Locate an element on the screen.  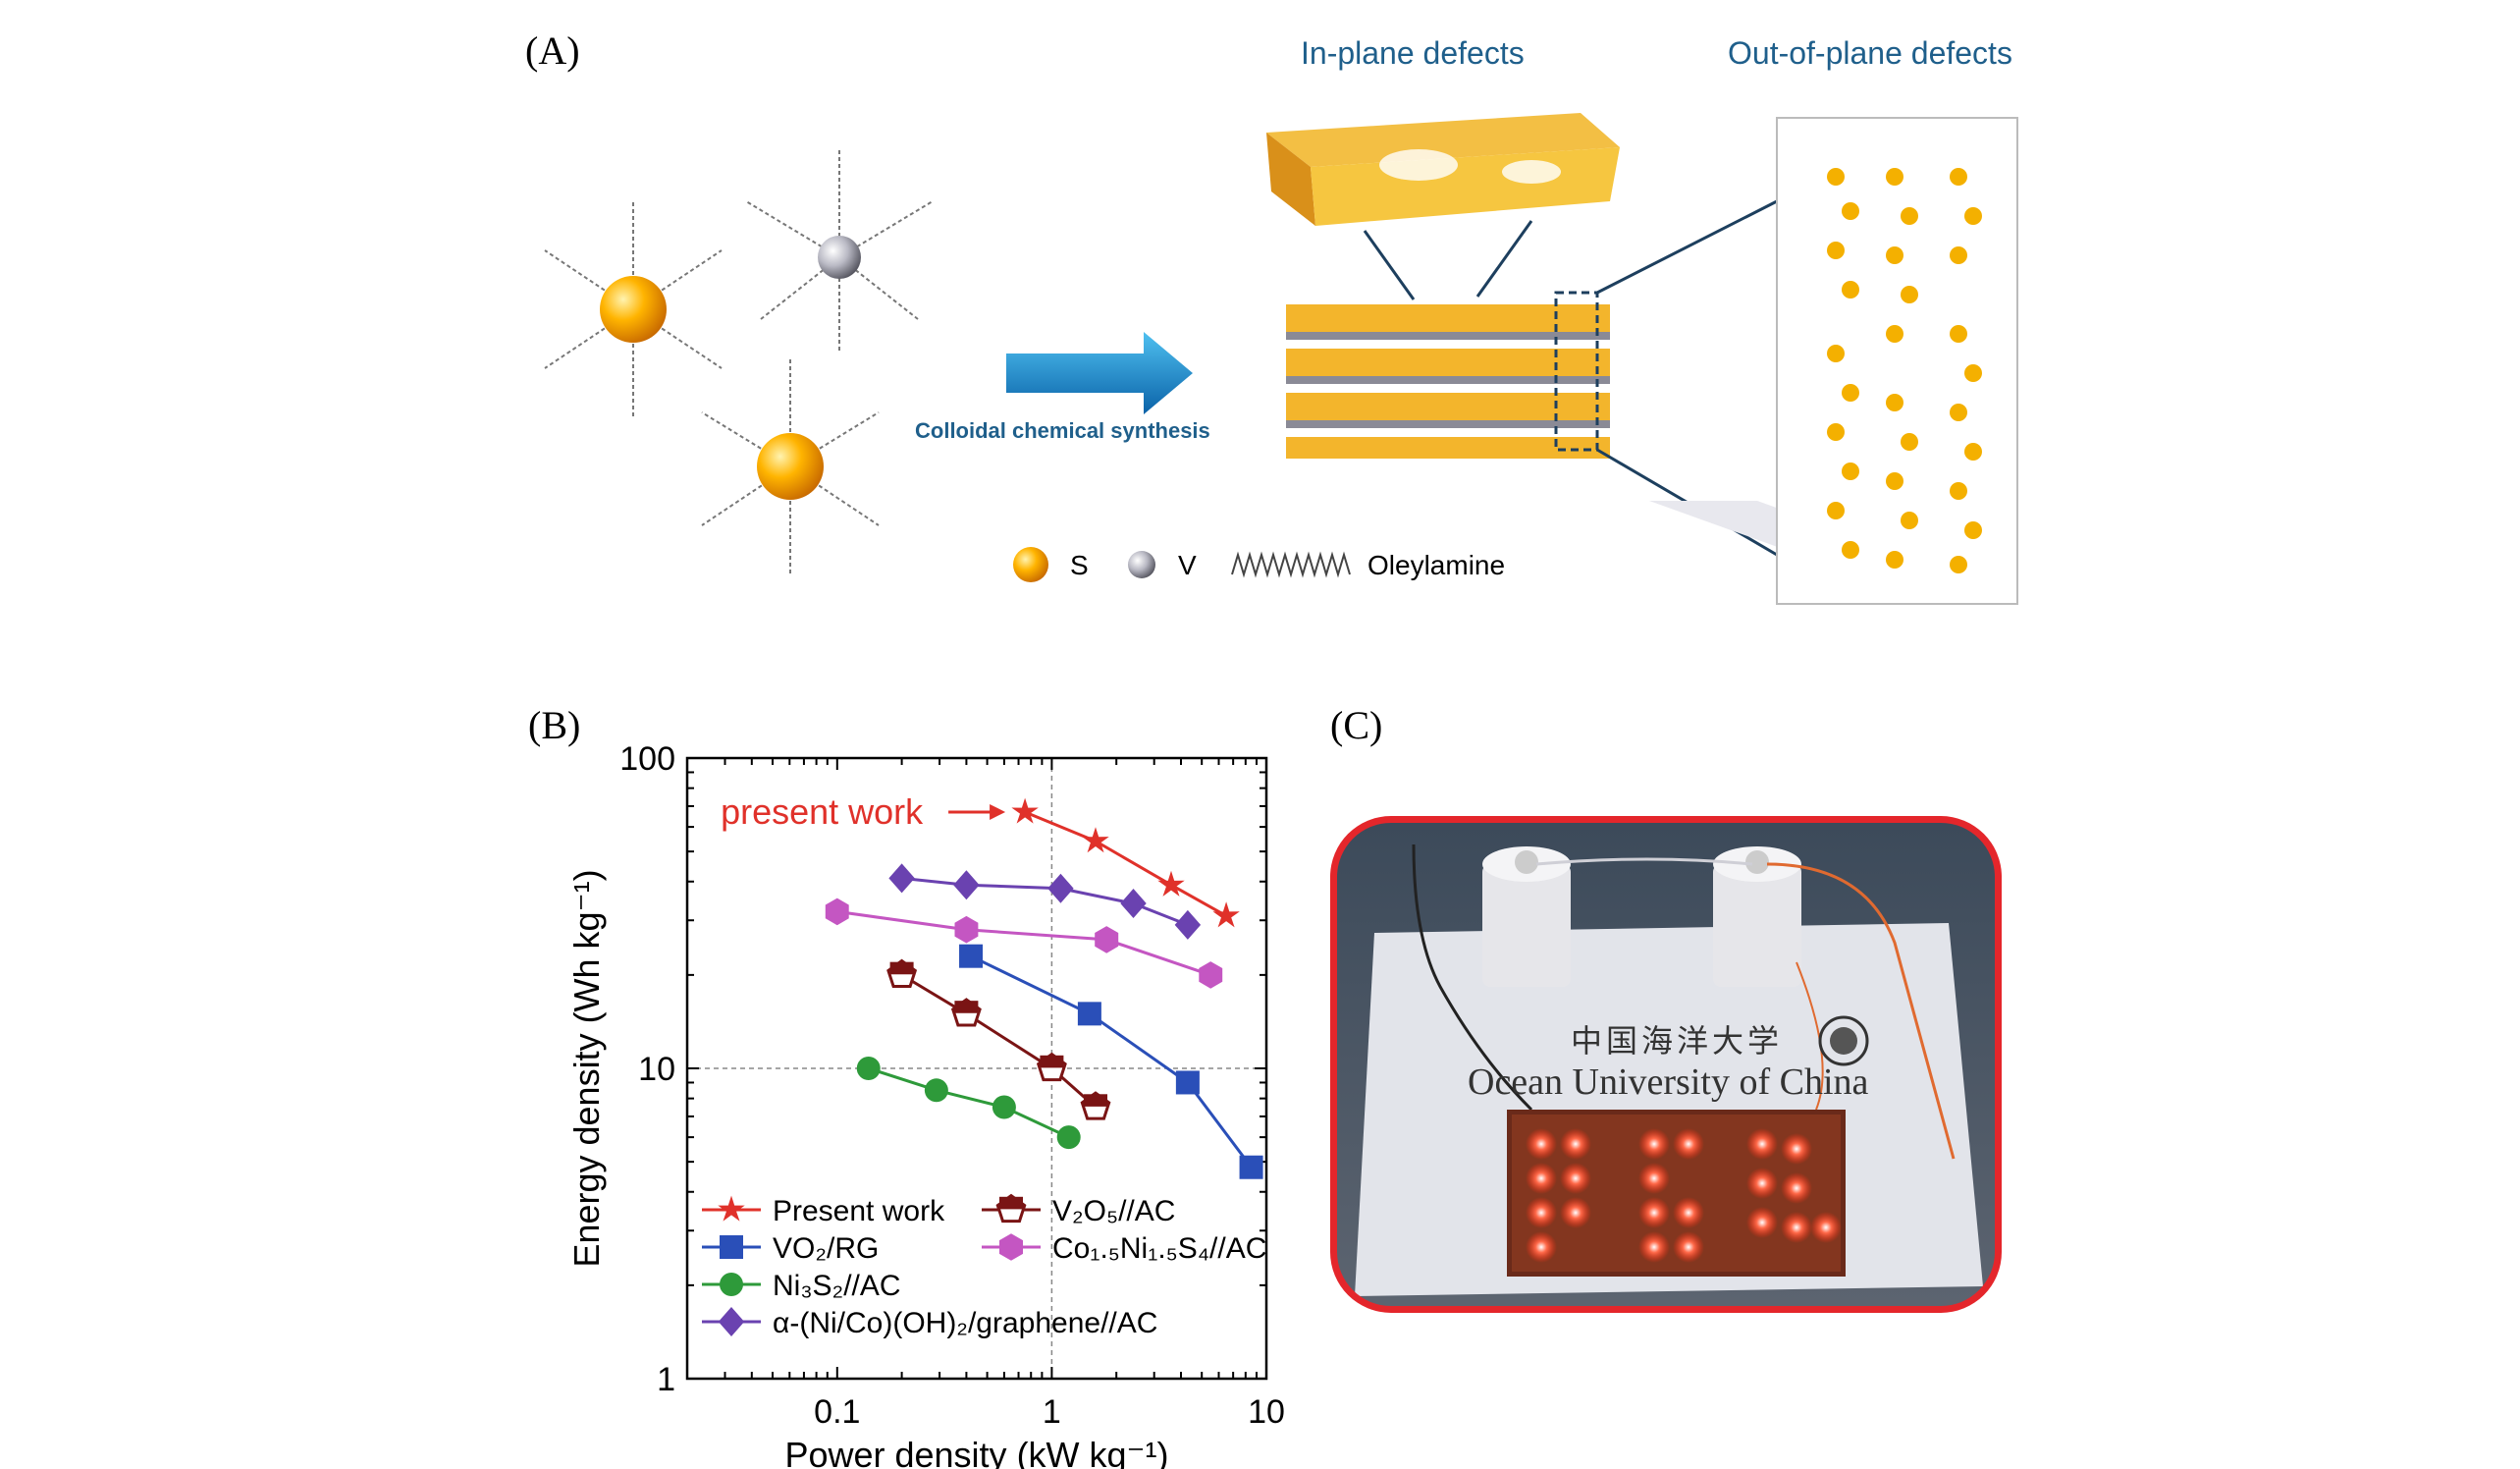
x-tick-label: 10 is located at coordinates (1266, 1412).